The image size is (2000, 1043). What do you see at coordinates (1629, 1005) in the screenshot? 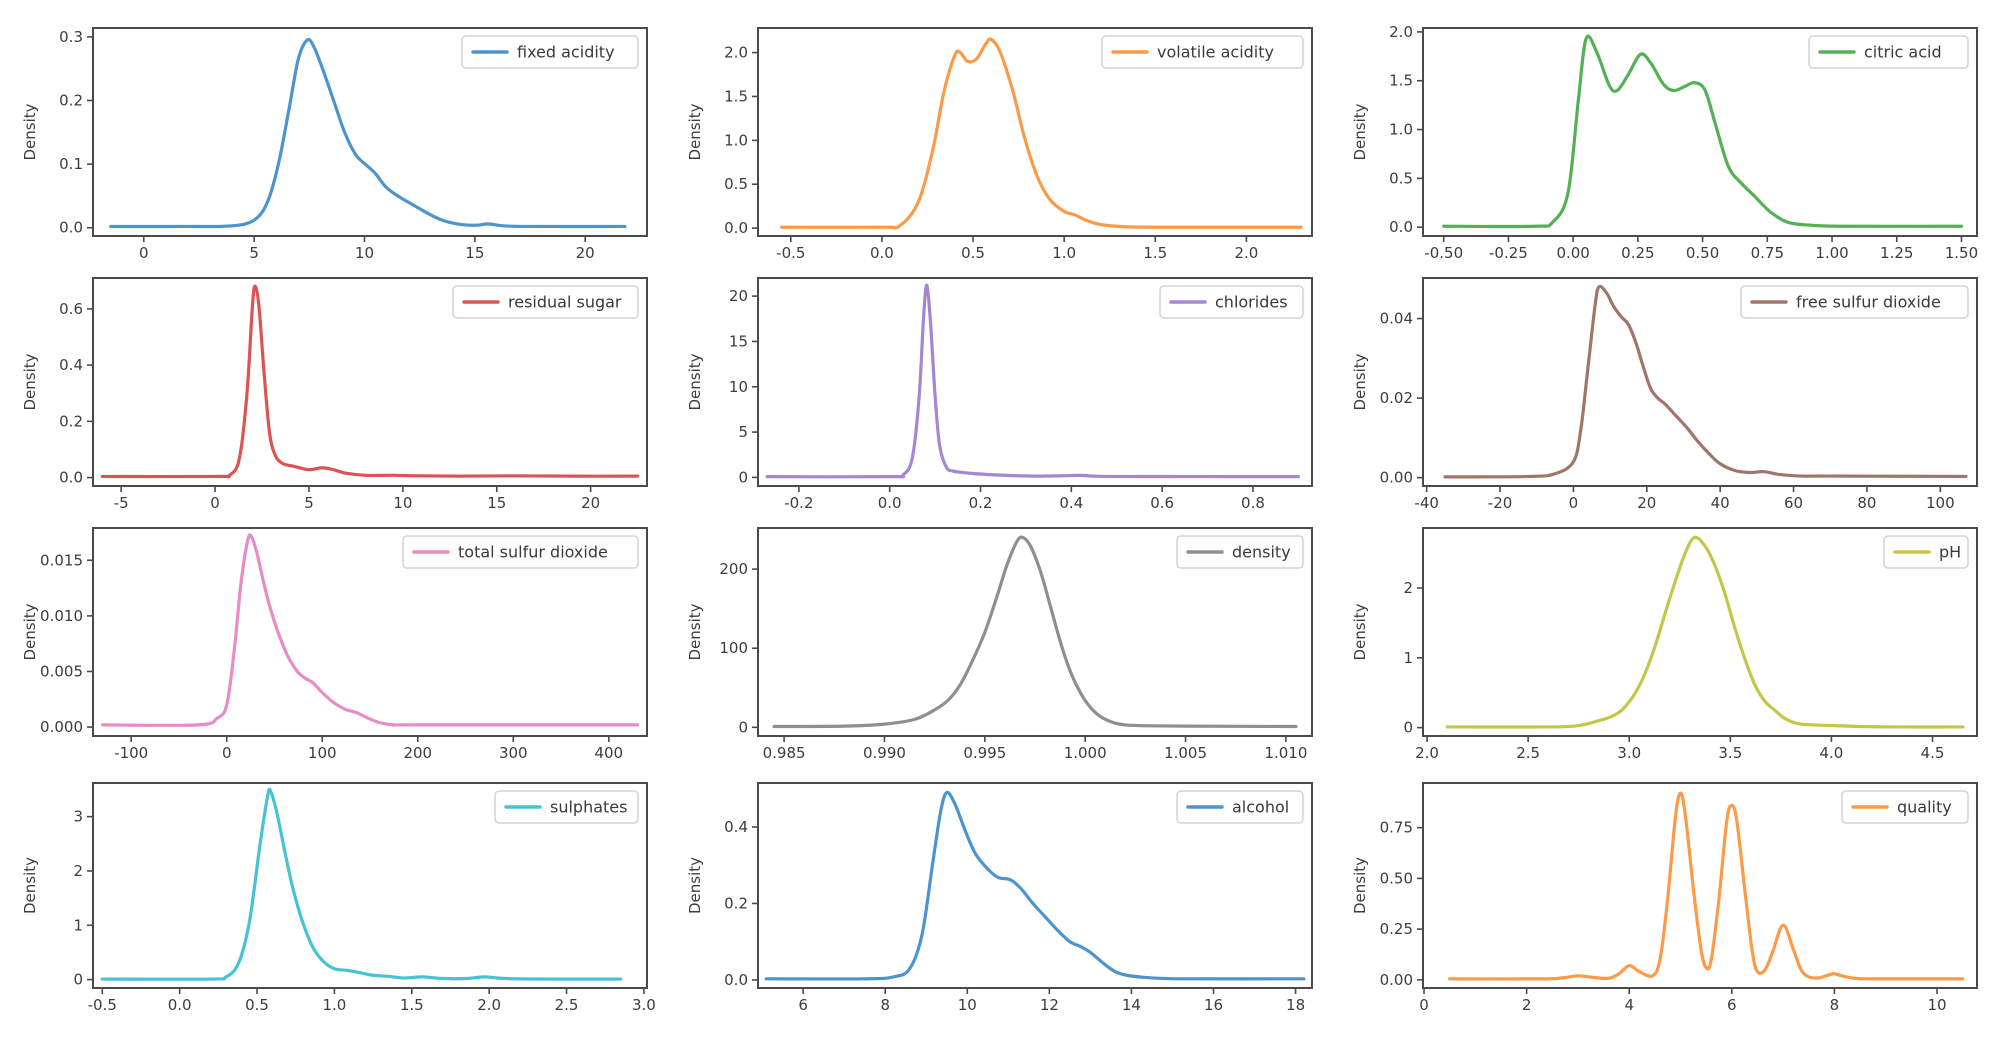
I see `x-tick-label: 4` at bounding box center [1629, 1005].